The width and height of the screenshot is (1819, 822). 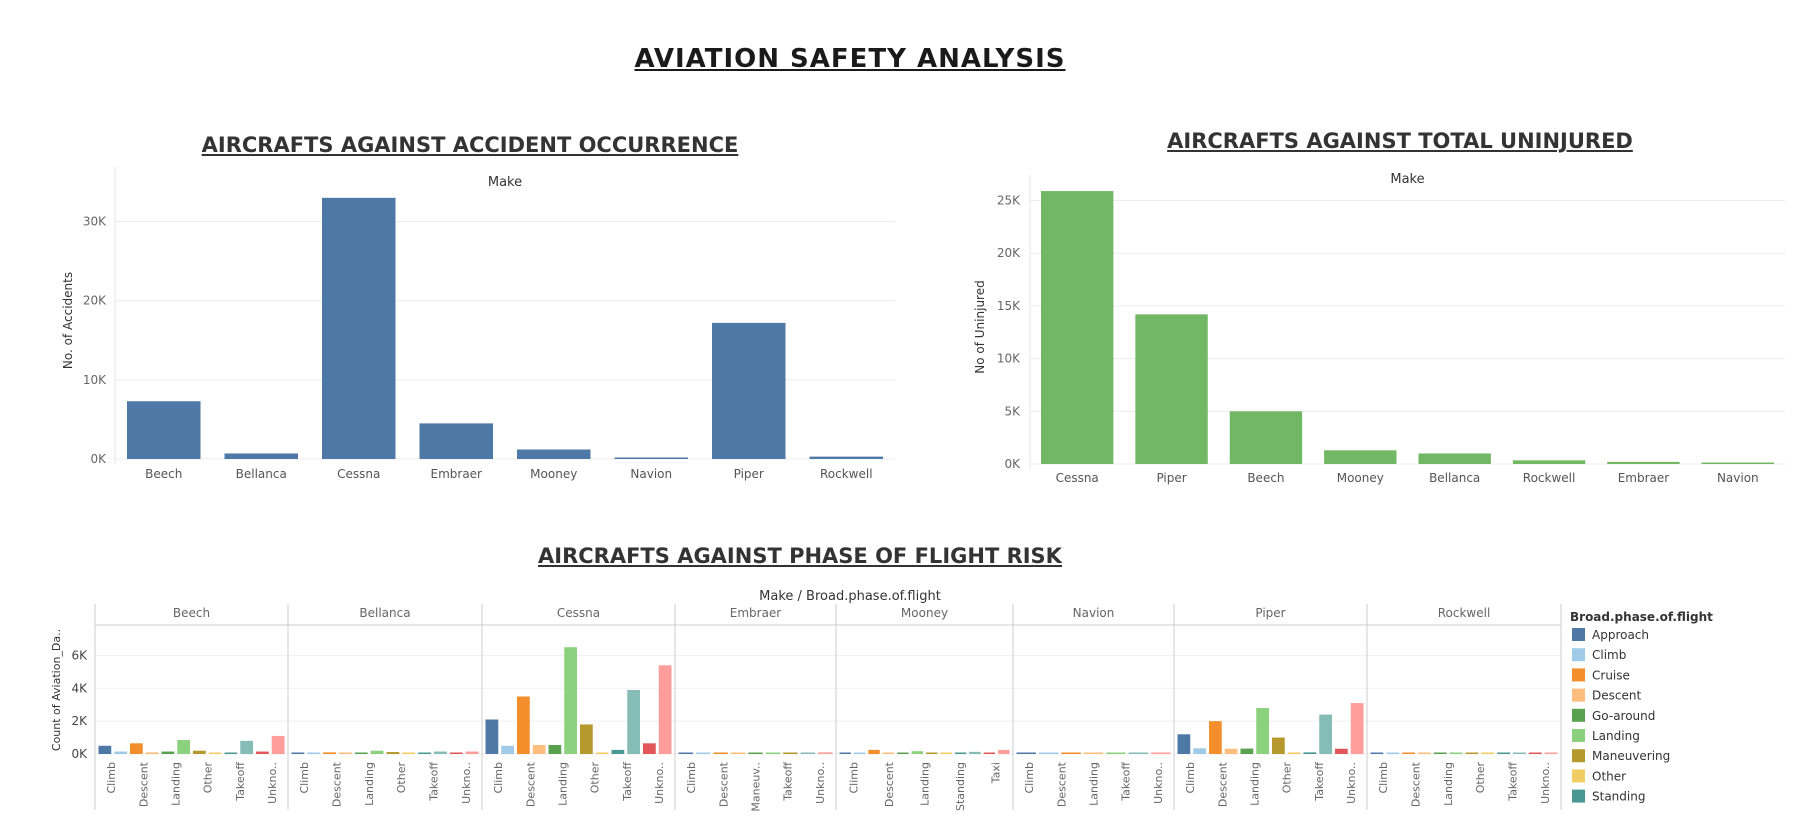 What do you see at coordinates (1643, 462) in the screenshot?
I see `chart2-bar-embraer` at bounding box center [1643, 462].